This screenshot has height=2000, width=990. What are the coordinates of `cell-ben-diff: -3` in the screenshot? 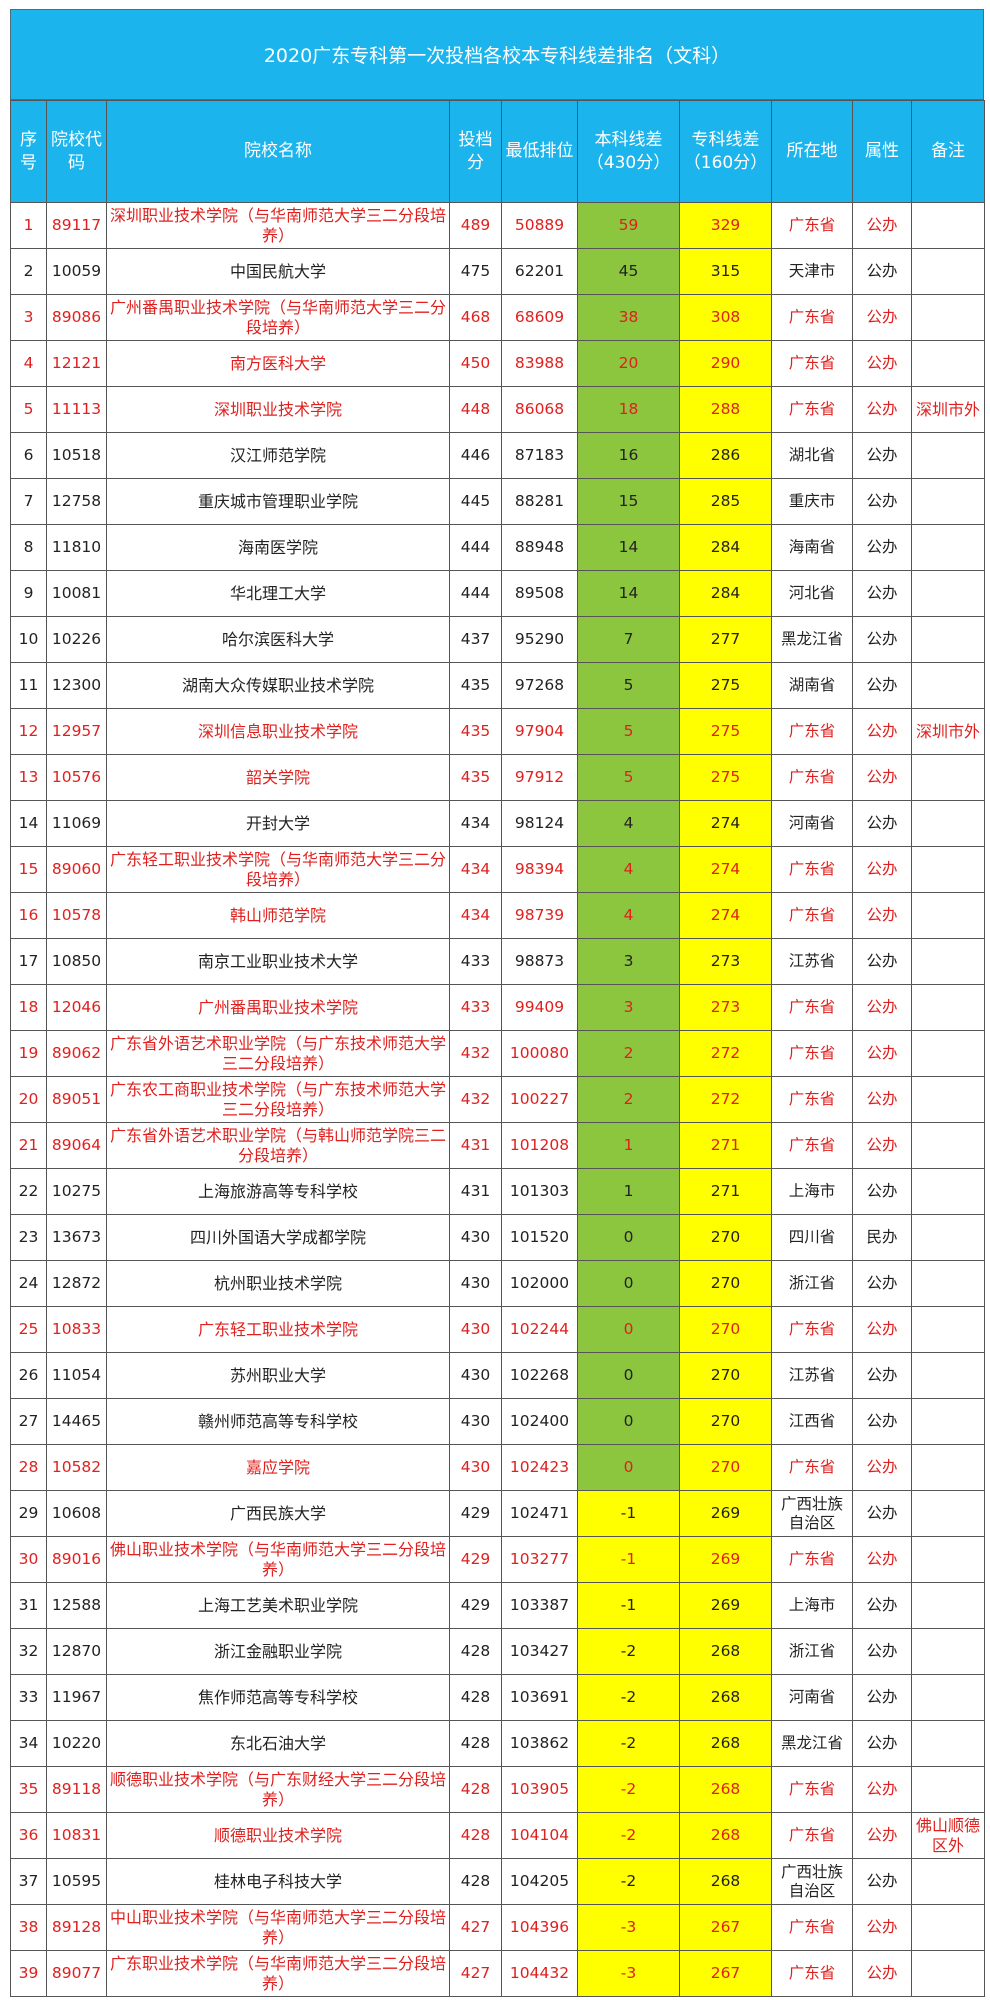 It's located at (628, 1927).